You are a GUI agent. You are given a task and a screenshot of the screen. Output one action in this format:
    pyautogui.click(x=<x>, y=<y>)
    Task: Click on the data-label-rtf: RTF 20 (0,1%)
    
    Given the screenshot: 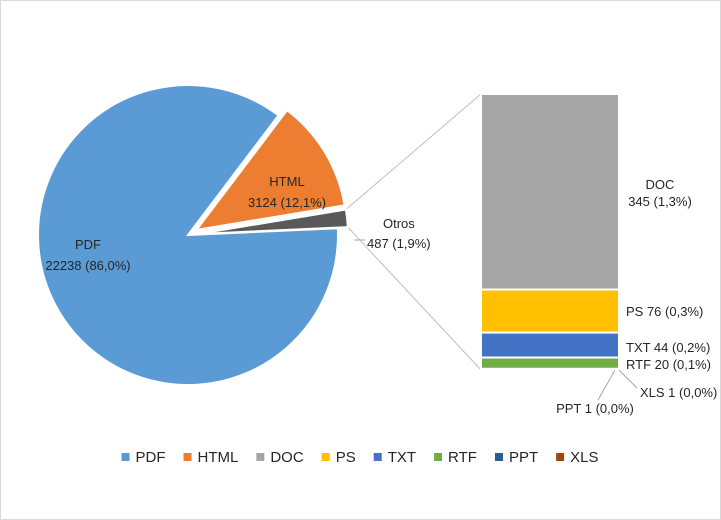 What is the action you would take?
    pyautogui.click(x=668, y=364)
    